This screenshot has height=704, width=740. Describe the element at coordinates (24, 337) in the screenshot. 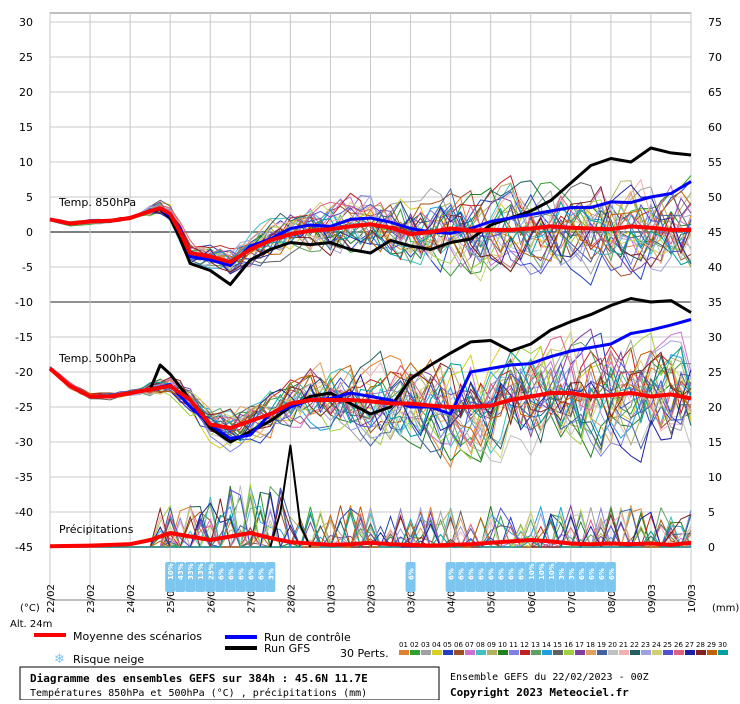

I see `left-tick-label: -15` at that location.